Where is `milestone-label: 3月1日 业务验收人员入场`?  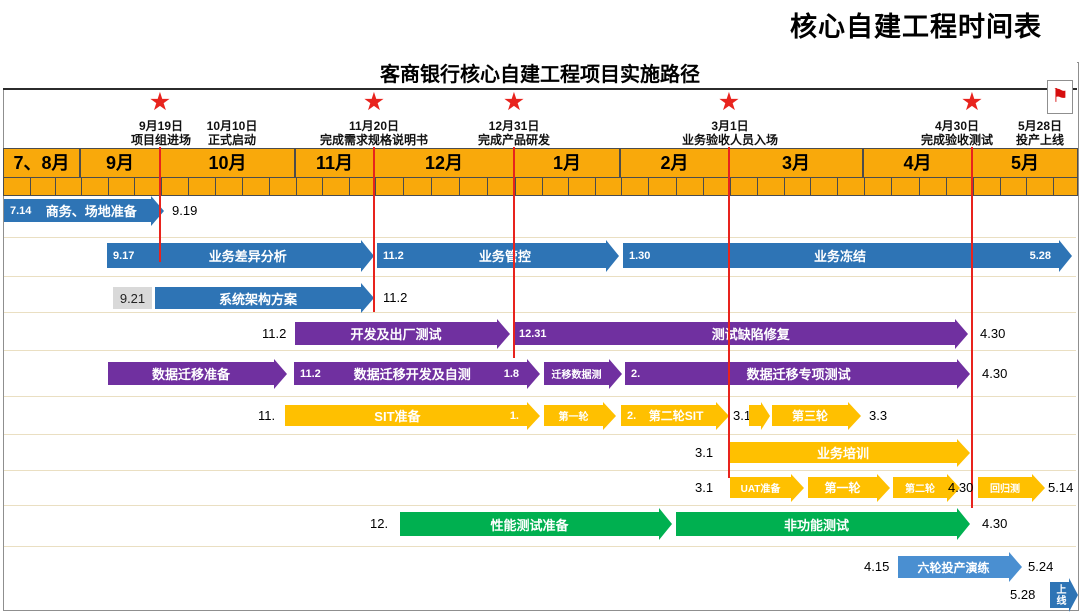 milestone-label: 3月1日 业务验收人员入场 is located at coordinates (730, 133).